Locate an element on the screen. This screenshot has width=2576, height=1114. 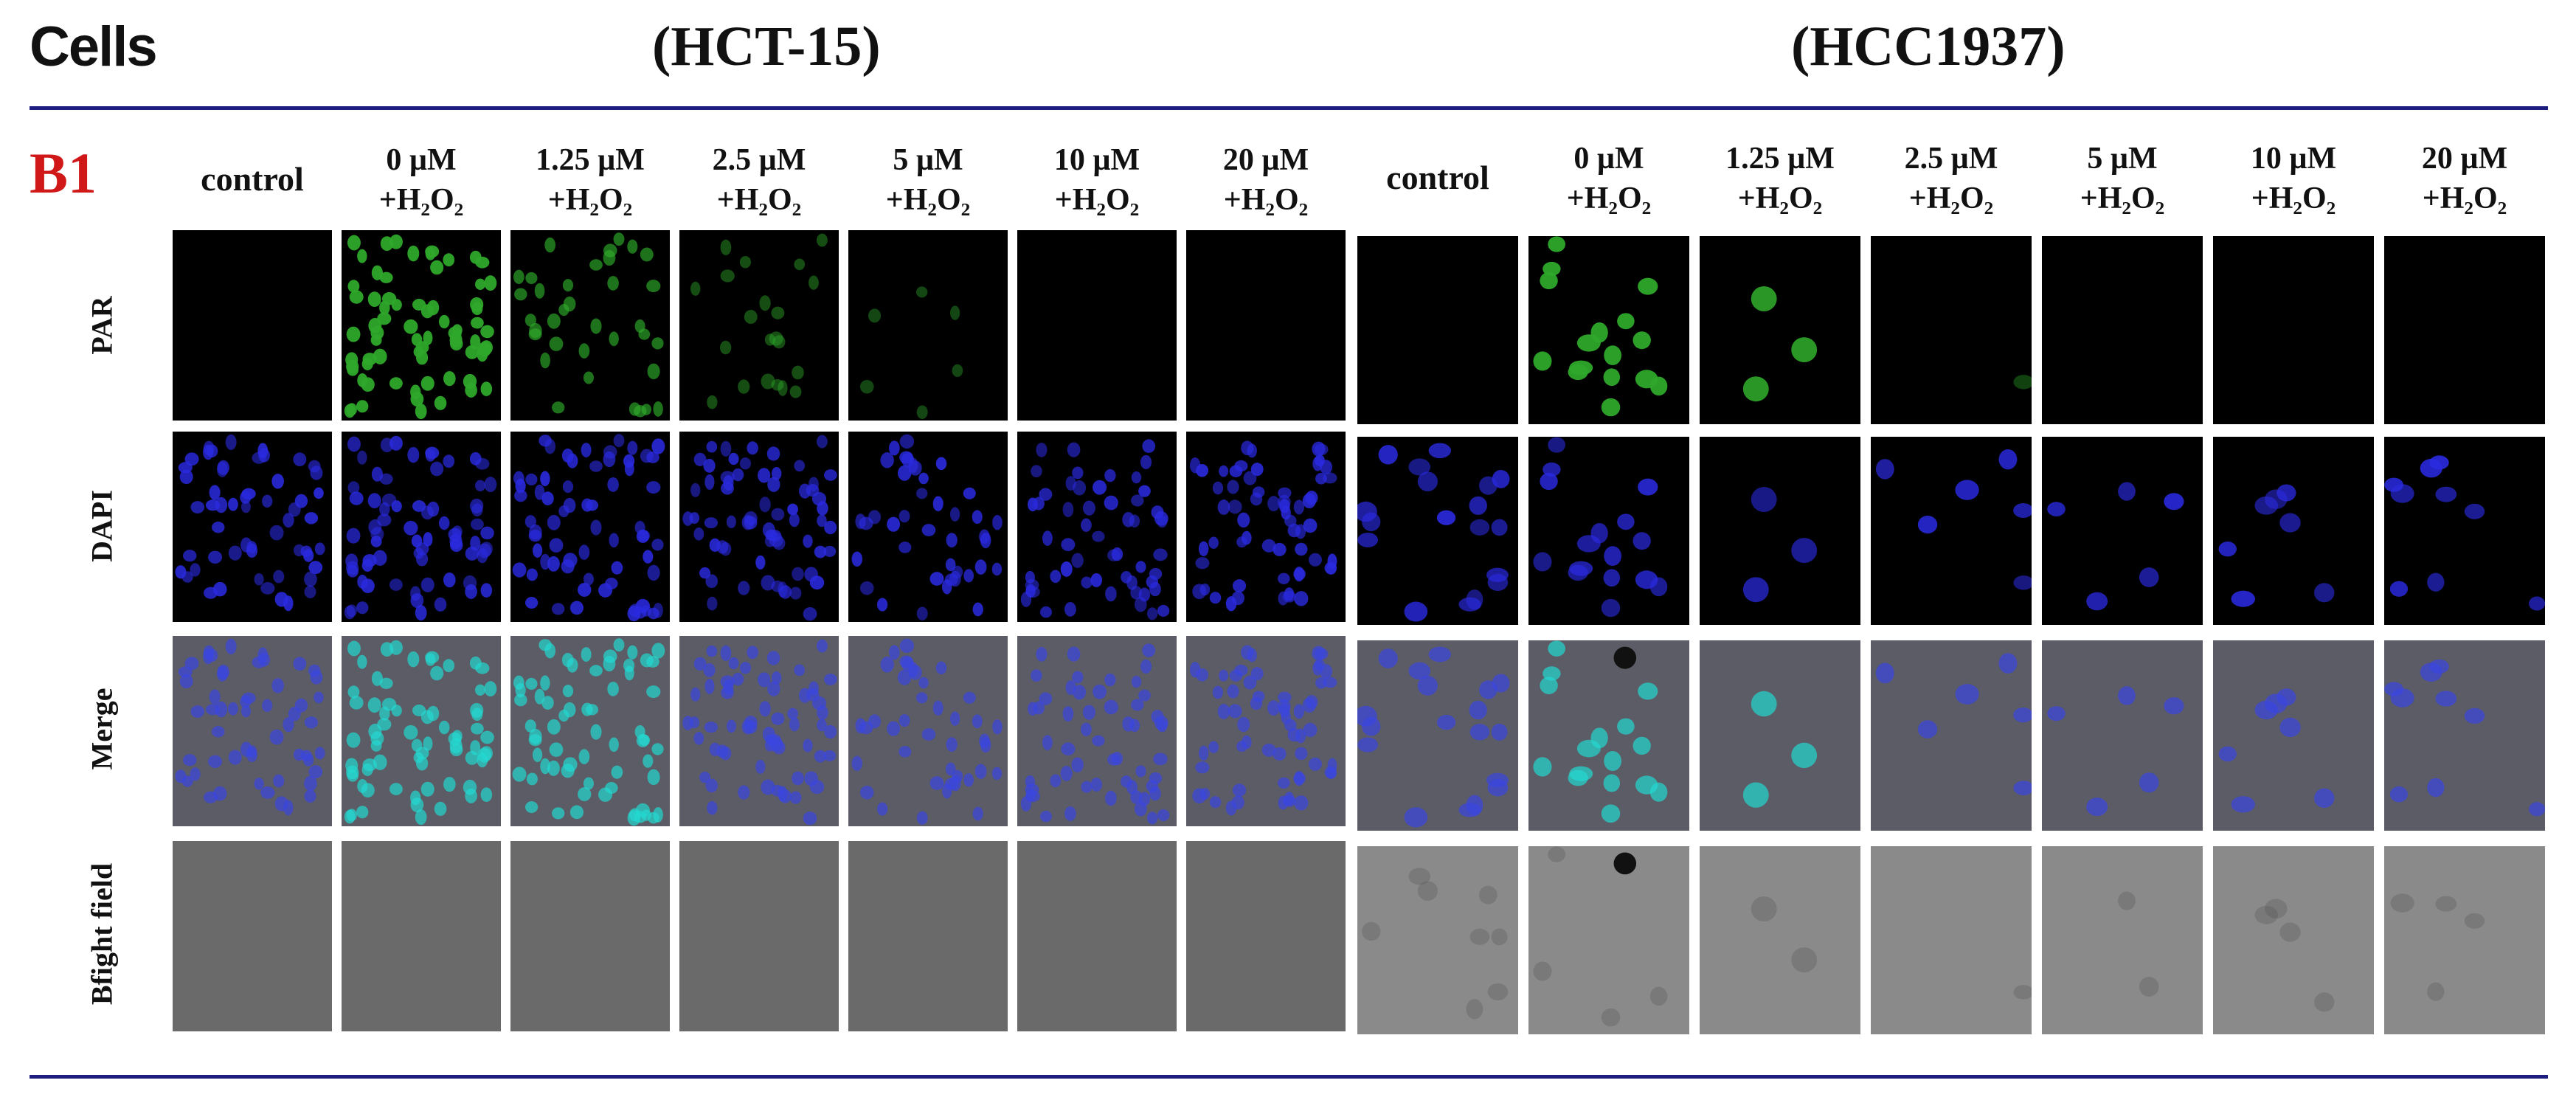
bottom-divider is located at coordinates (1289, 1077).